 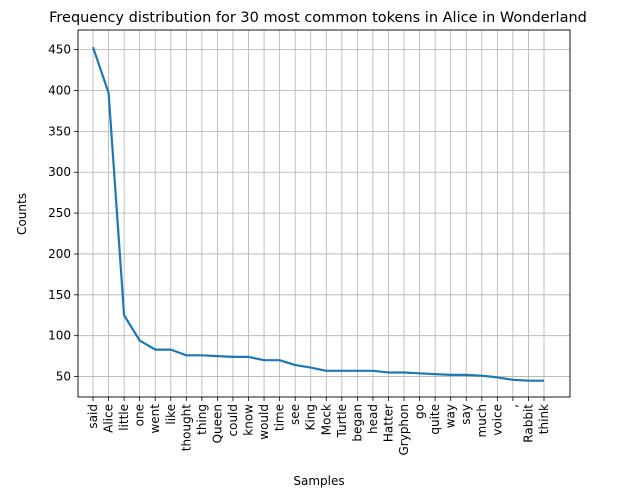 What do you see at coordinates (311, 417) in the screenshot?
I see `x-tick-label: King` at bounding box center [311, 417].